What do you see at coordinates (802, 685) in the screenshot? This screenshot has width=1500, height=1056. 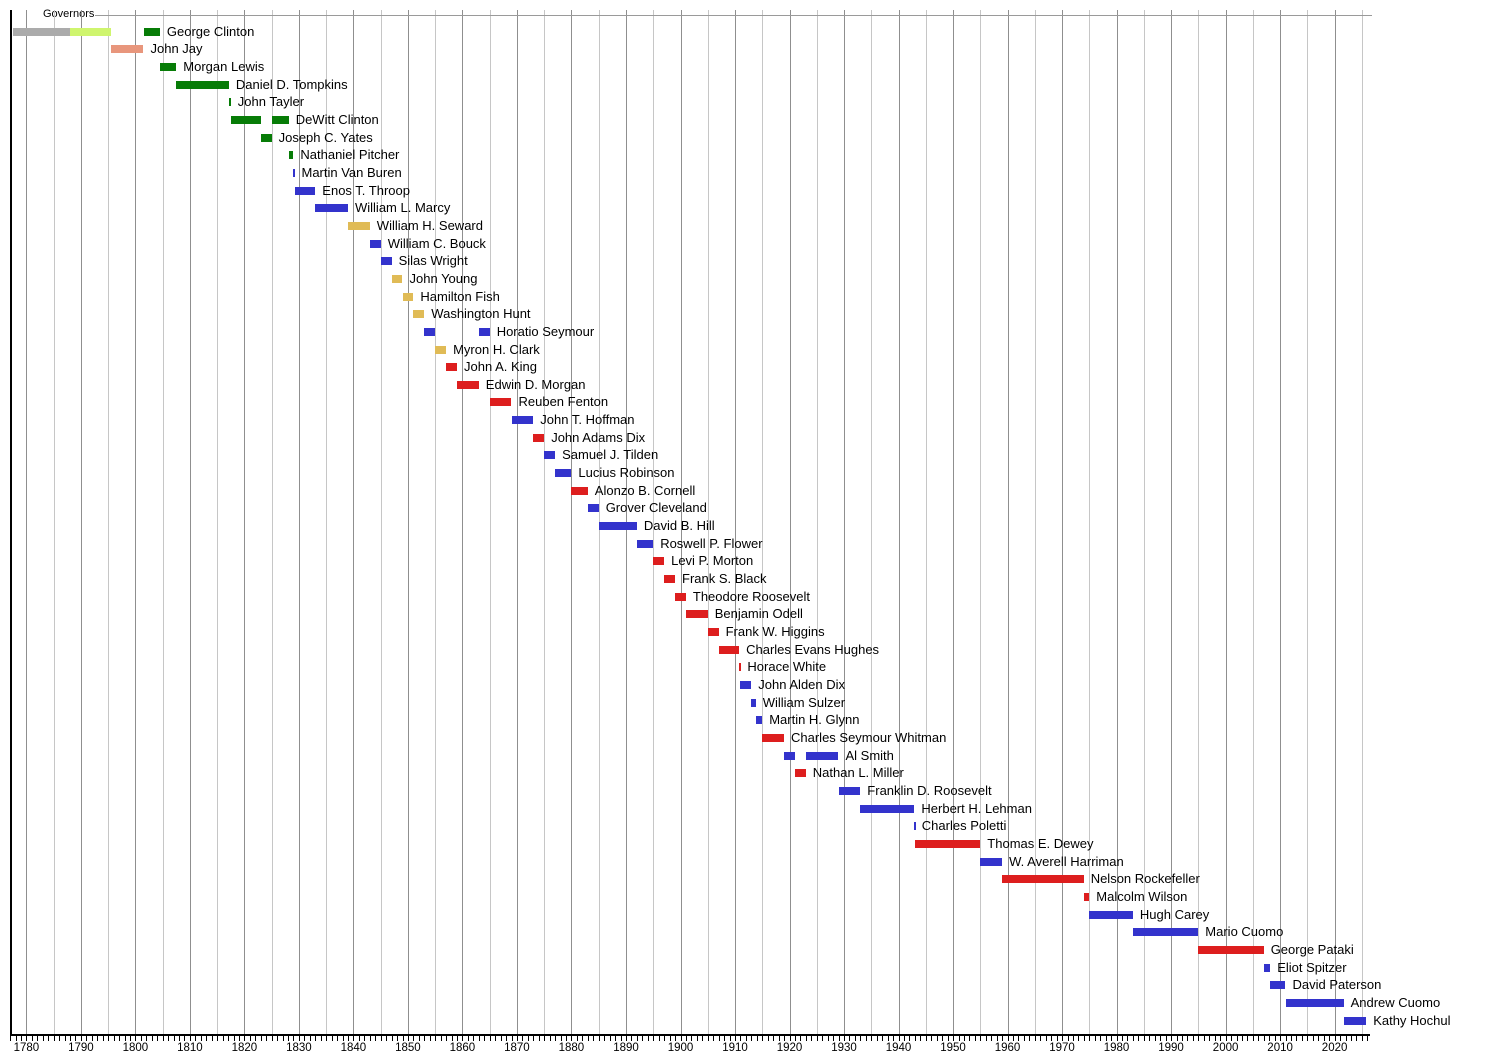 I see `governor-name-label: John Alden Dix` at bounding box center [802, 685].